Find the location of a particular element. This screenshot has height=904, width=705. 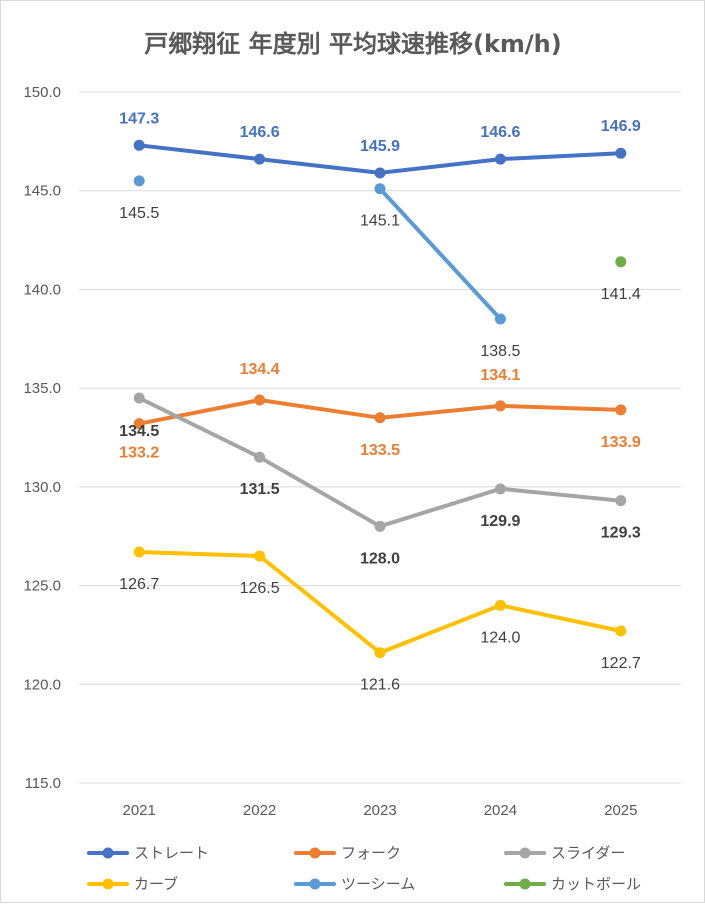

series-4-data-label: 121.6 is located at coordinates (380, 685).